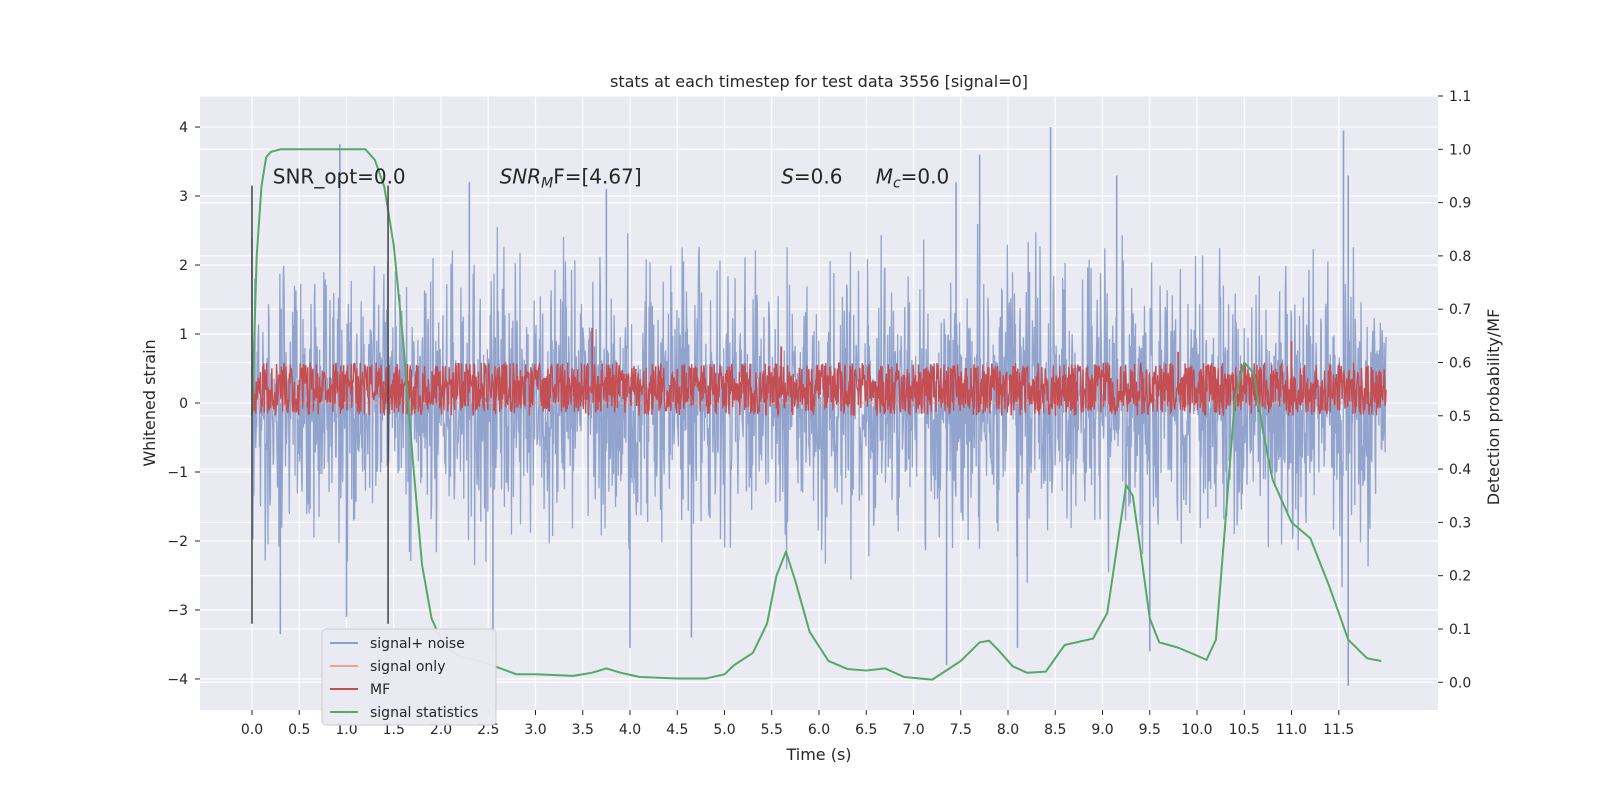  I want to click on x-tick-label: 6.5, so click(866, 730).